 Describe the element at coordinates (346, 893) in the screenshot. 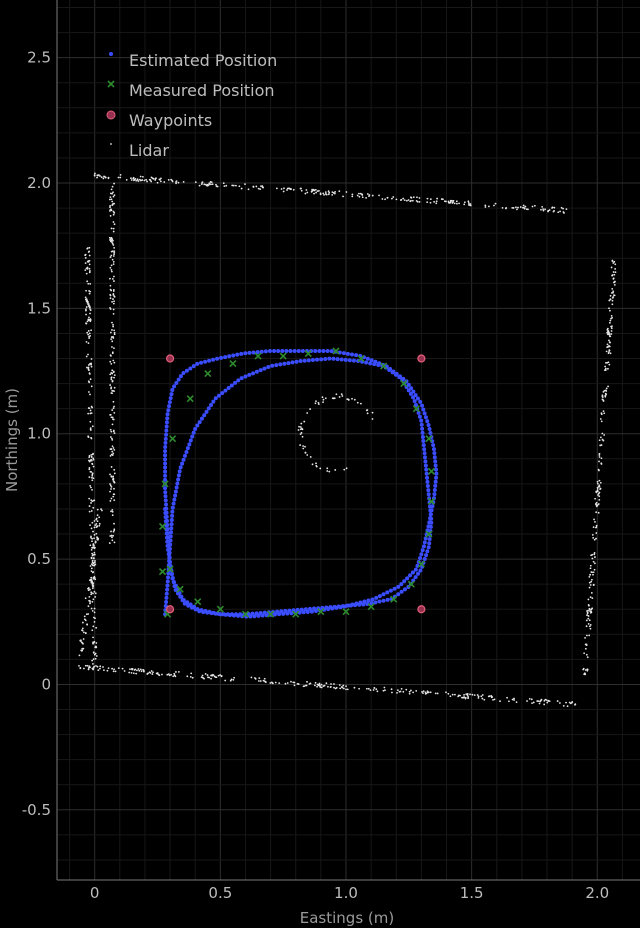

I see `x-tick-label: 1.0` at that location.